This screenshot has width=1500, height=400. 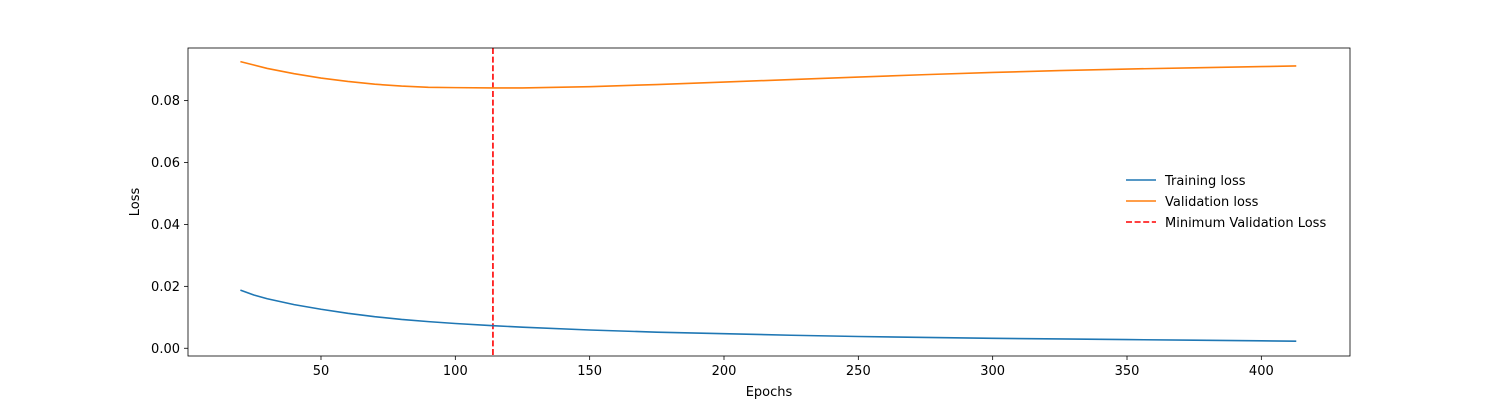 What do you see at coordinates (165, 225) in the screenshot?
I see `y-tick-label: 0.04` at bounding box center [165, 225].